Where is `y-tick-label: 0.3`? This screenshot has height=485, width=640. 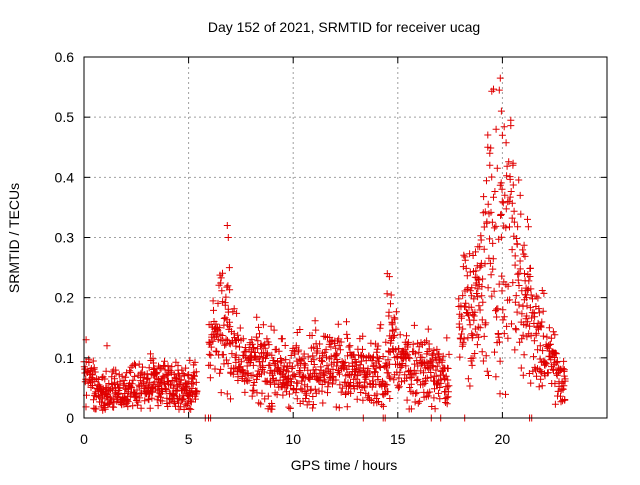
y-tick-label: 0.3 is located at coordinates (65, 238).